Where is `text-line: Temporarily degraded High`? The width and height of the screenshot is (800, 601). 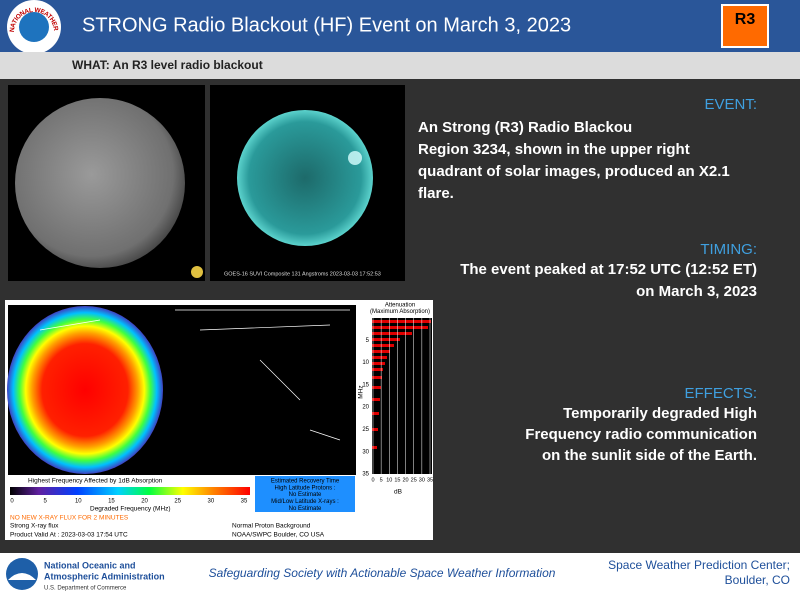
text-line: Temporarily degraded High is located at coordinates (660, 413).